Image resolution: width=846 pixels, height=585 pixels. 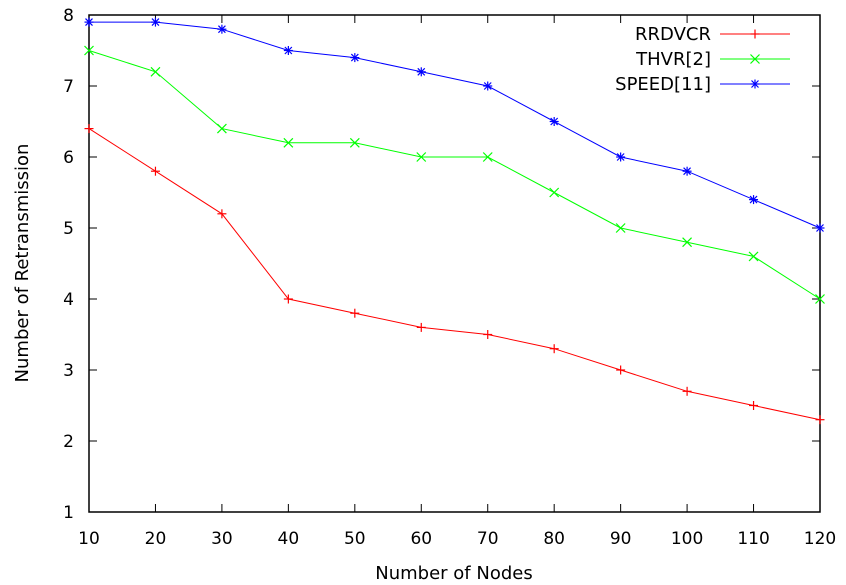 I want to click on x-tick-label: 40, so click(x=289, y=539).